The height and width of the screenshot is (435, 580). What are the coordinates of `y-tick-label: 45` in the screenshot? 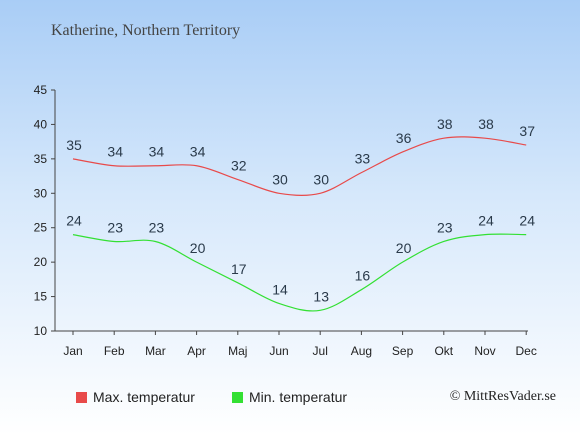 It's located at (41, 90).